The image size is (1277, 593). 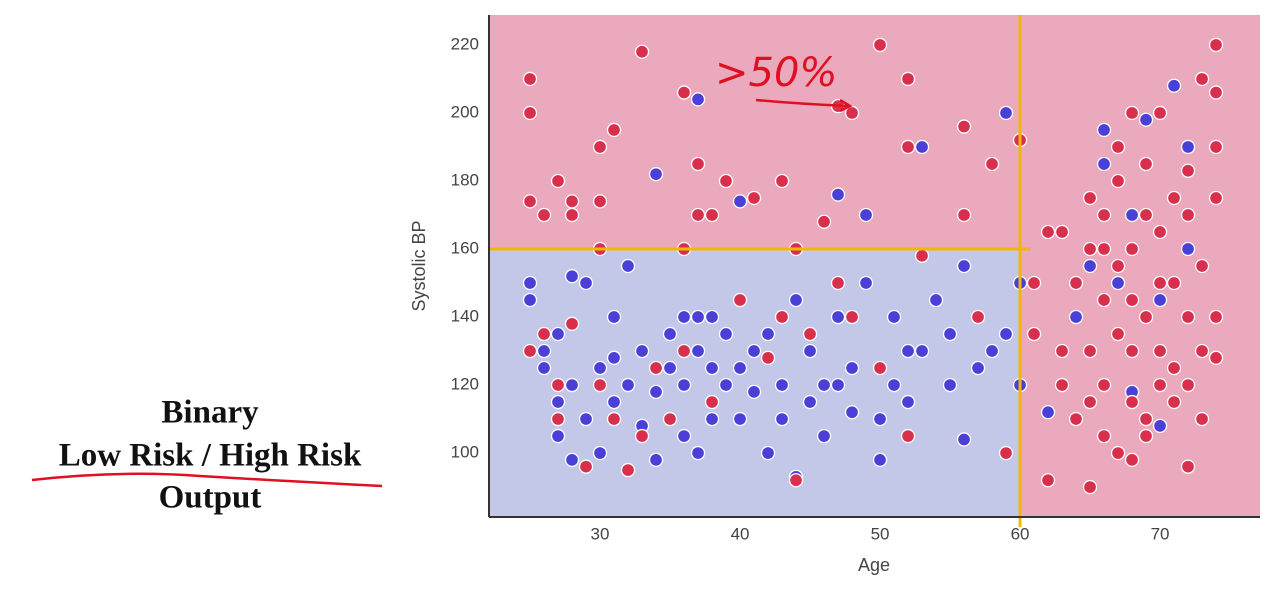 I want to click on y-tick-label: 220, so click(x=465, y=43).